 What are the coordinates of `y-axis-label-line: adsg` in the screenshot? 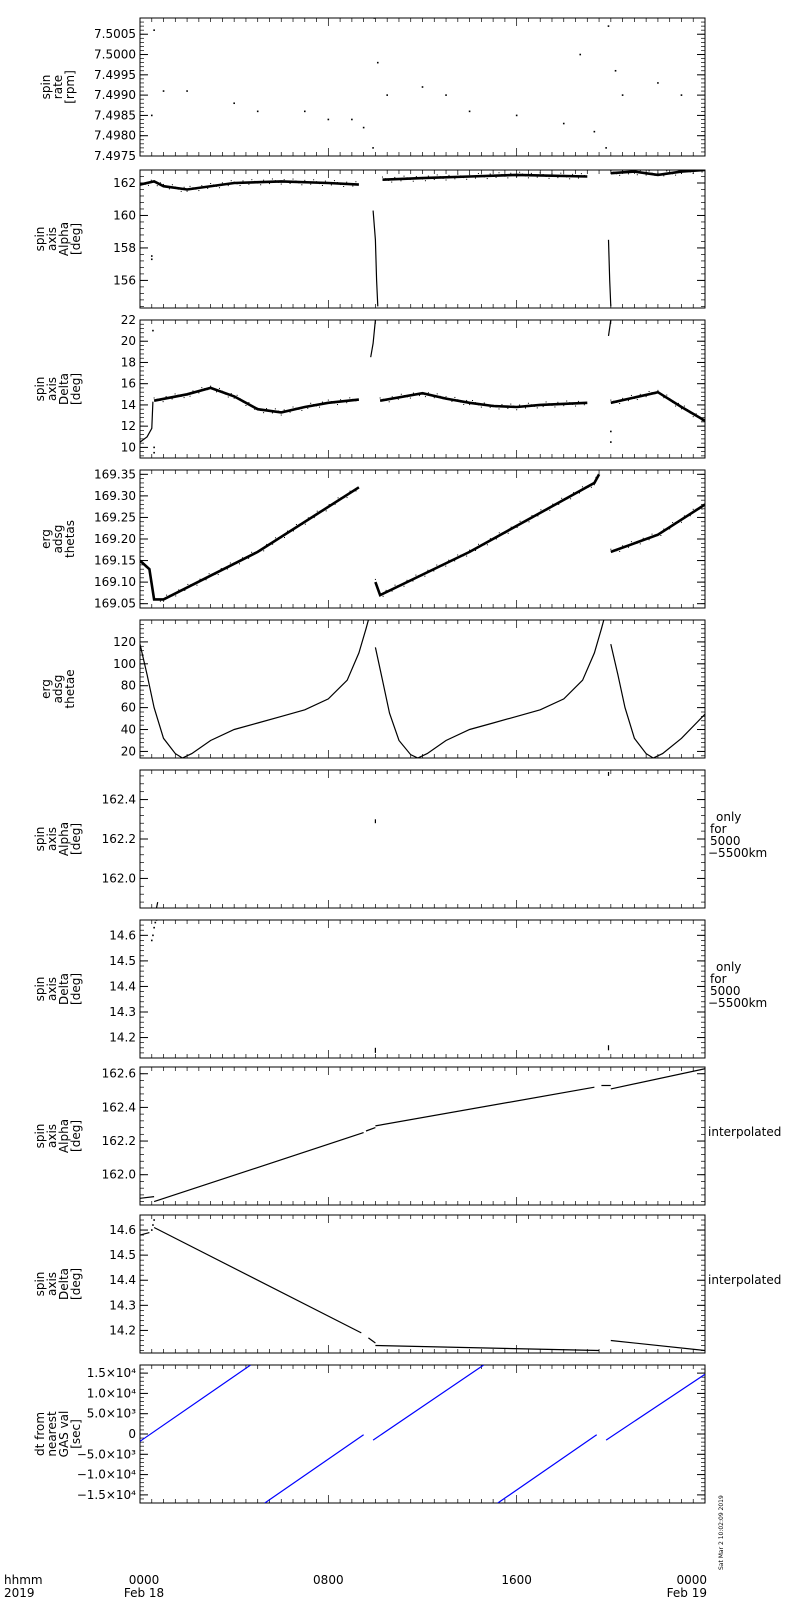 It's located at (58, 539).